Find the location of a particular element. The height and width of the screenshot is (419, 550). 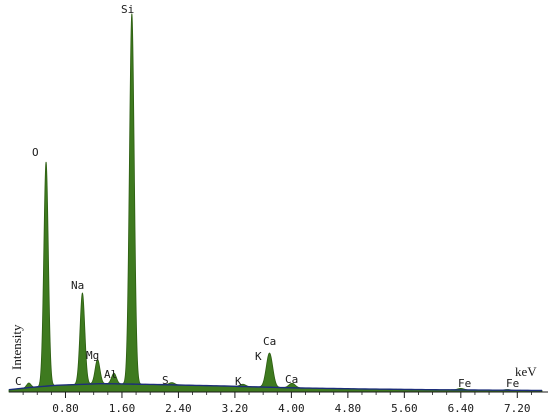

x-tick-label: 7.20 is located at coordinates (517, 408).